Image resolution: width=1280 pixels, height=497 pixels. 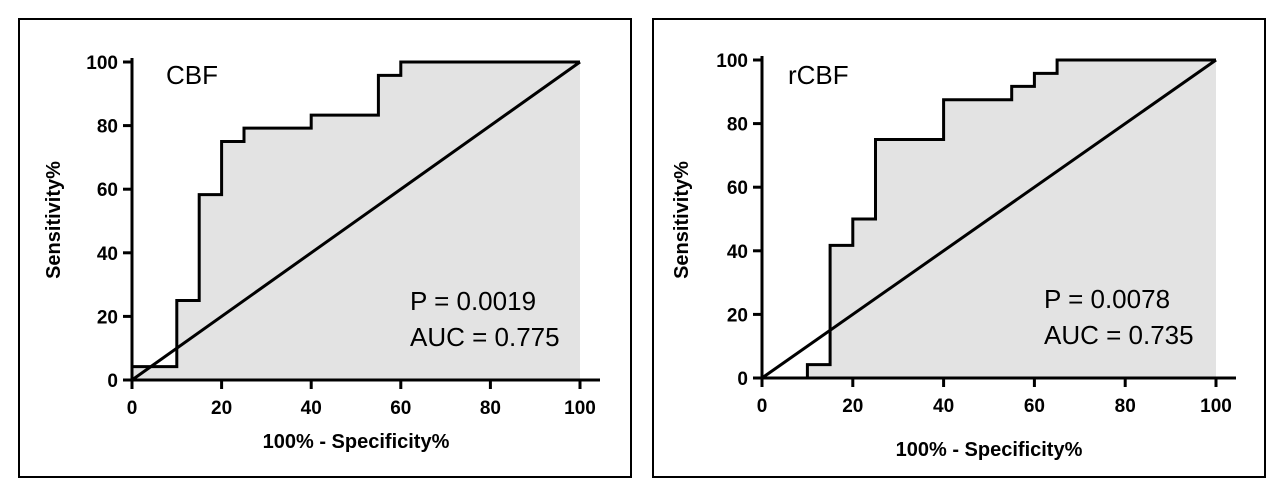 I want to click on auc-annotation: AUC = 0.735, so click(x=1119, y=335).